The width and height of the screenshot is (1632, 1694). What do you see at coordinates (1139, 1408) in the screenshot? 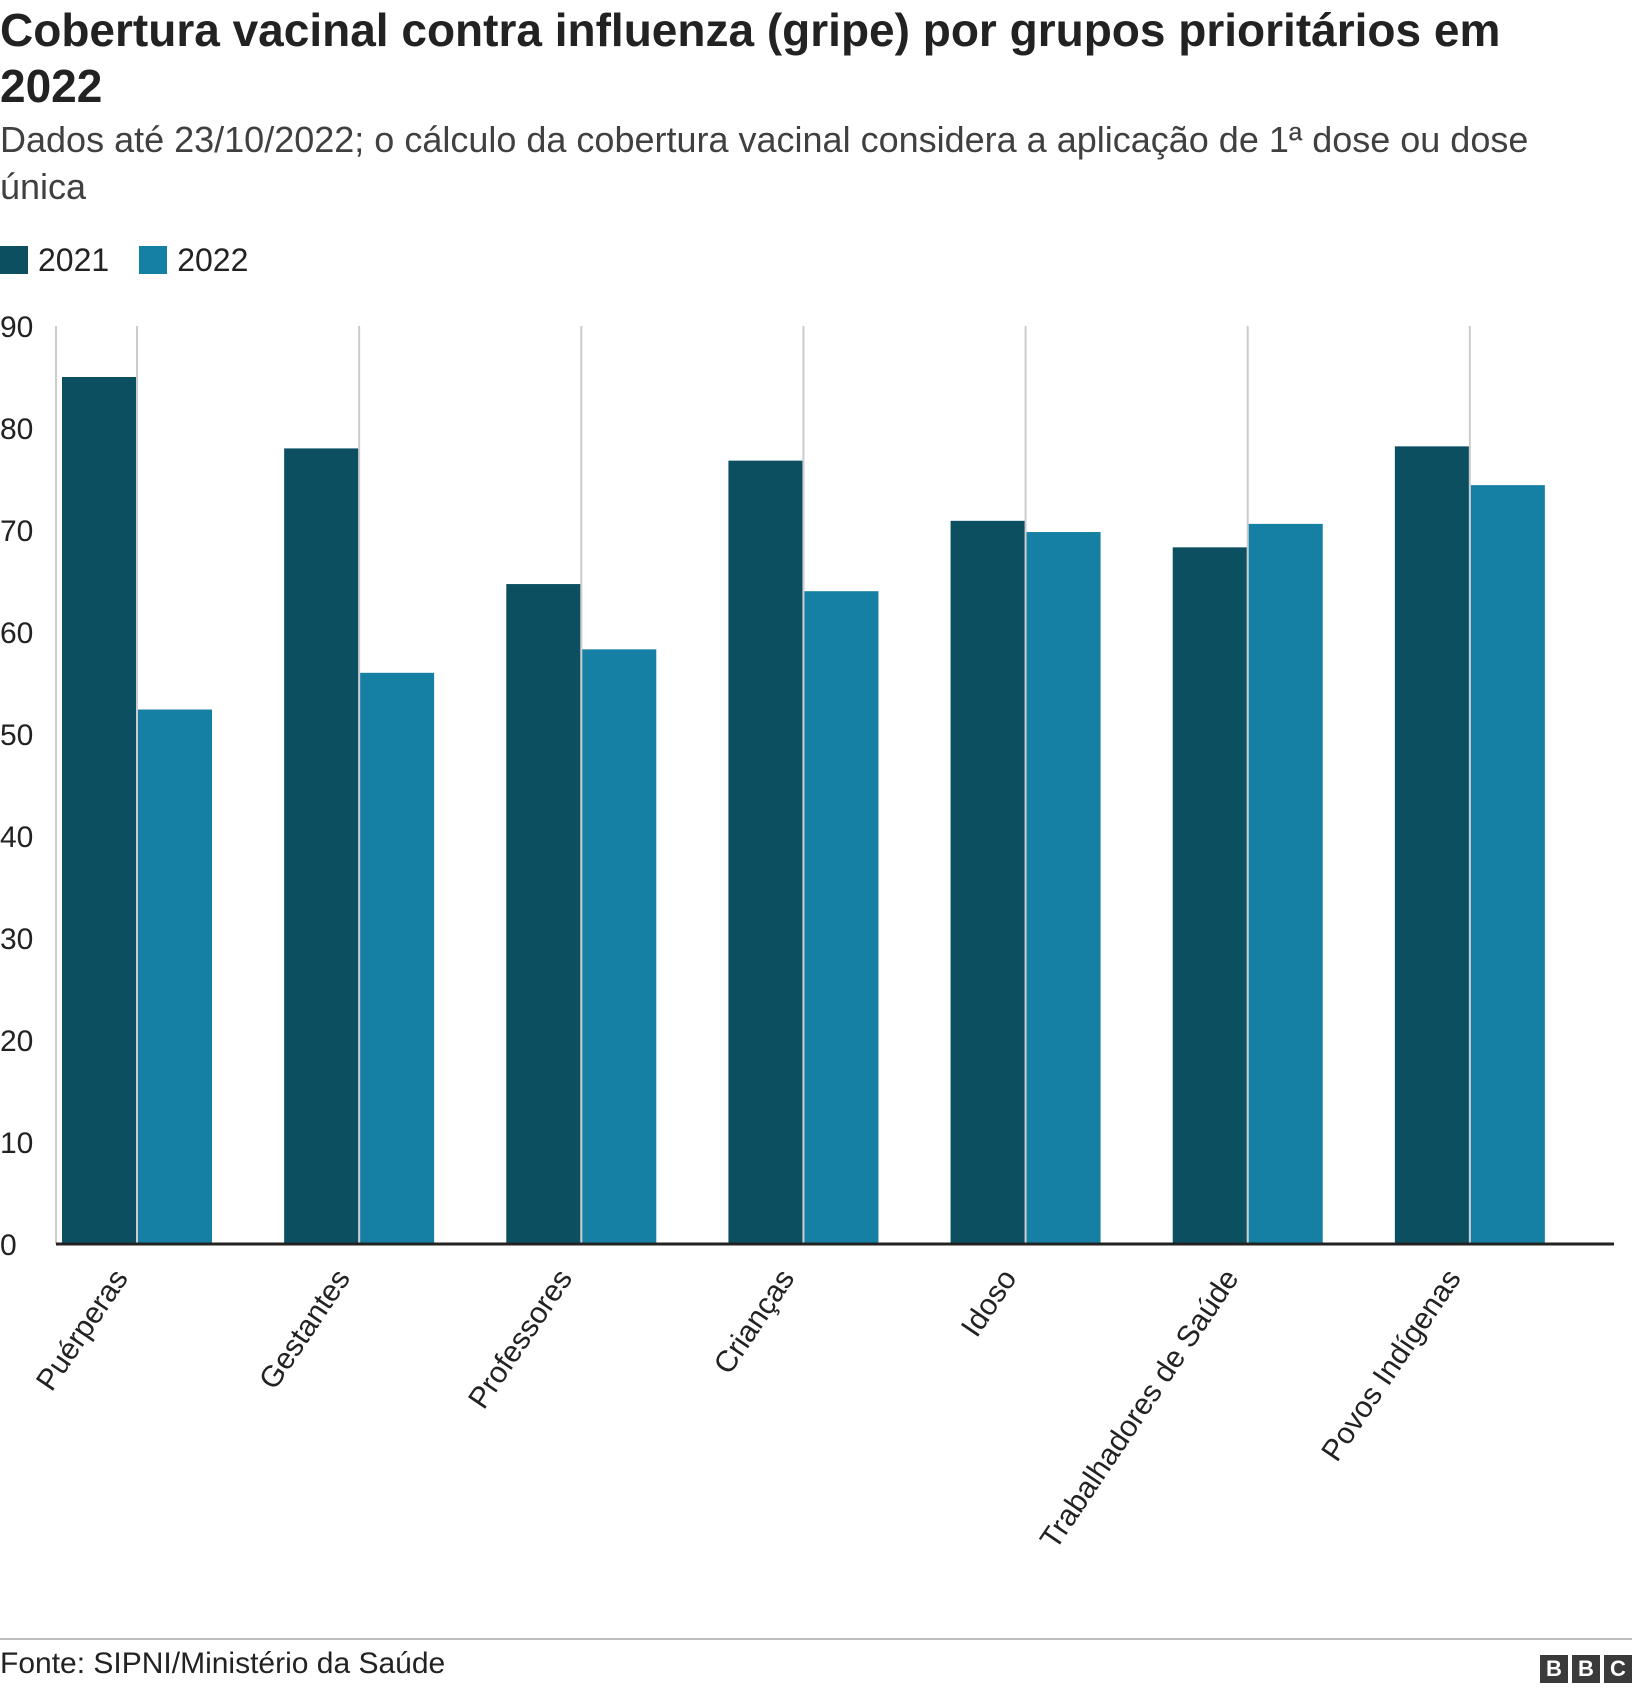
I see `category-label: Trabalhadores de Saúde` at bounding box center [1139, 1408].